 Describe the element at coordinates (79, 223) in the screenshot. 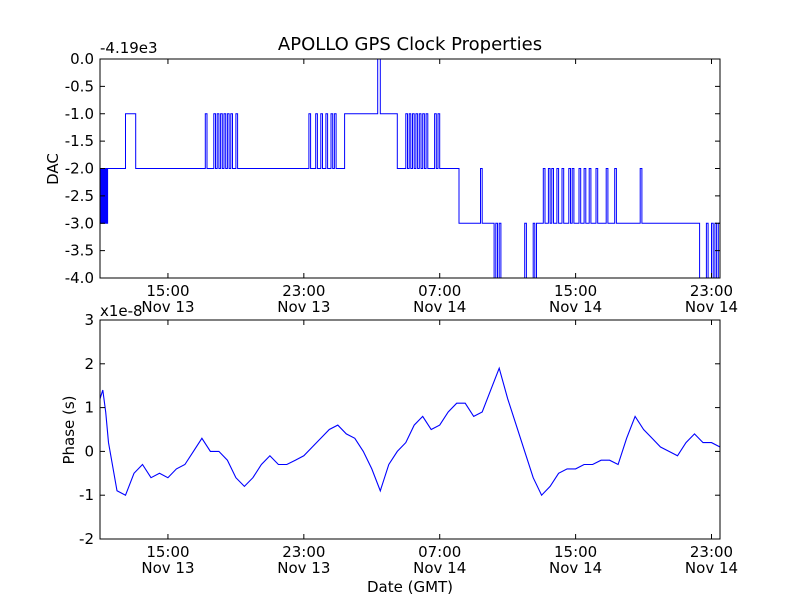

I see `dac-y-tick-label-6: -3.0` at that location.